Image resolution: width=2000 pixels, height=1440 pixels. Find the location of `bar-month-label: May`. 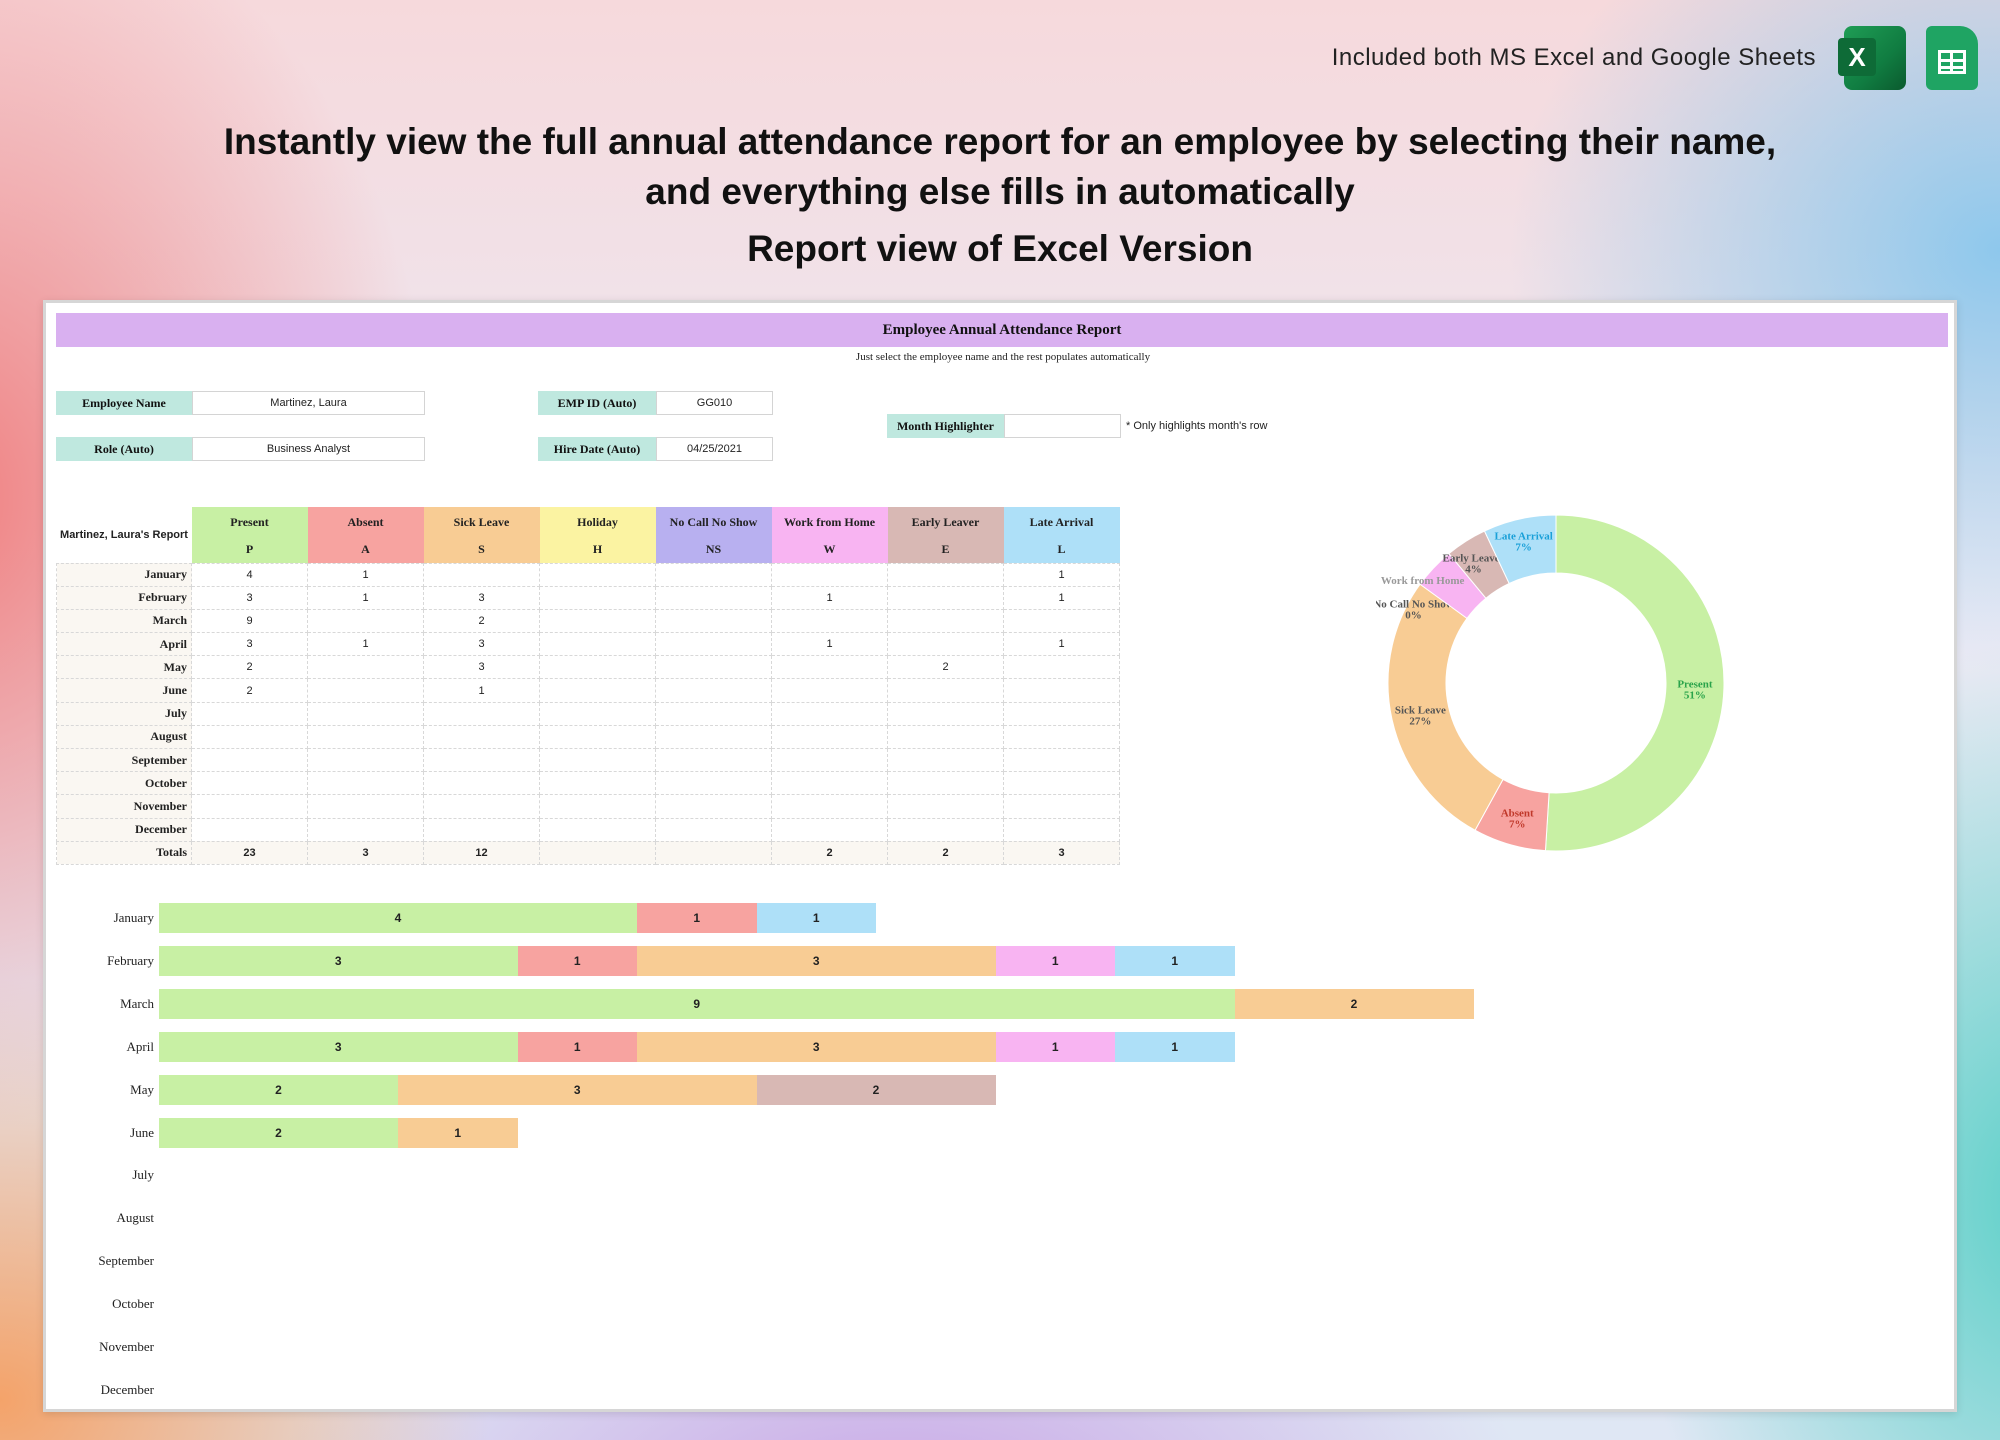

bar-month-label: May is located at coordinates (142, 1089).